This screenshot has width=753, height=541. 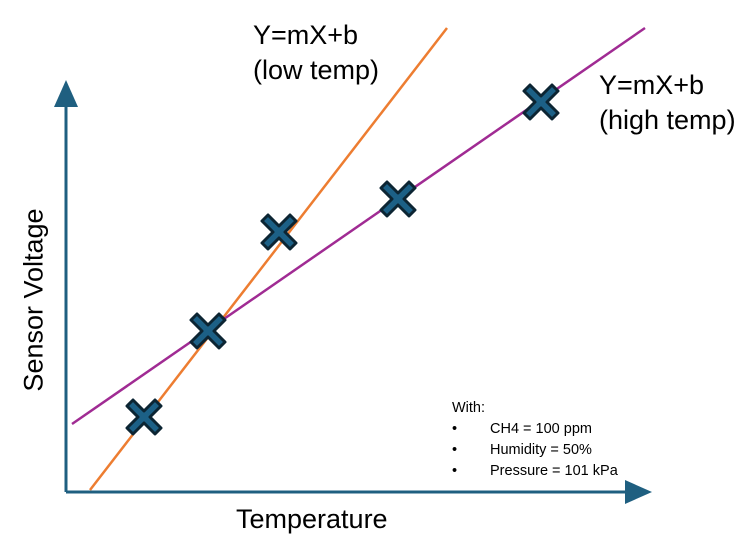 What do you see at coordinates (316, 53) in the screenshot?
I see `low-temp-label: Y=mX+b (low temp)` at bounding box center [316, 53].